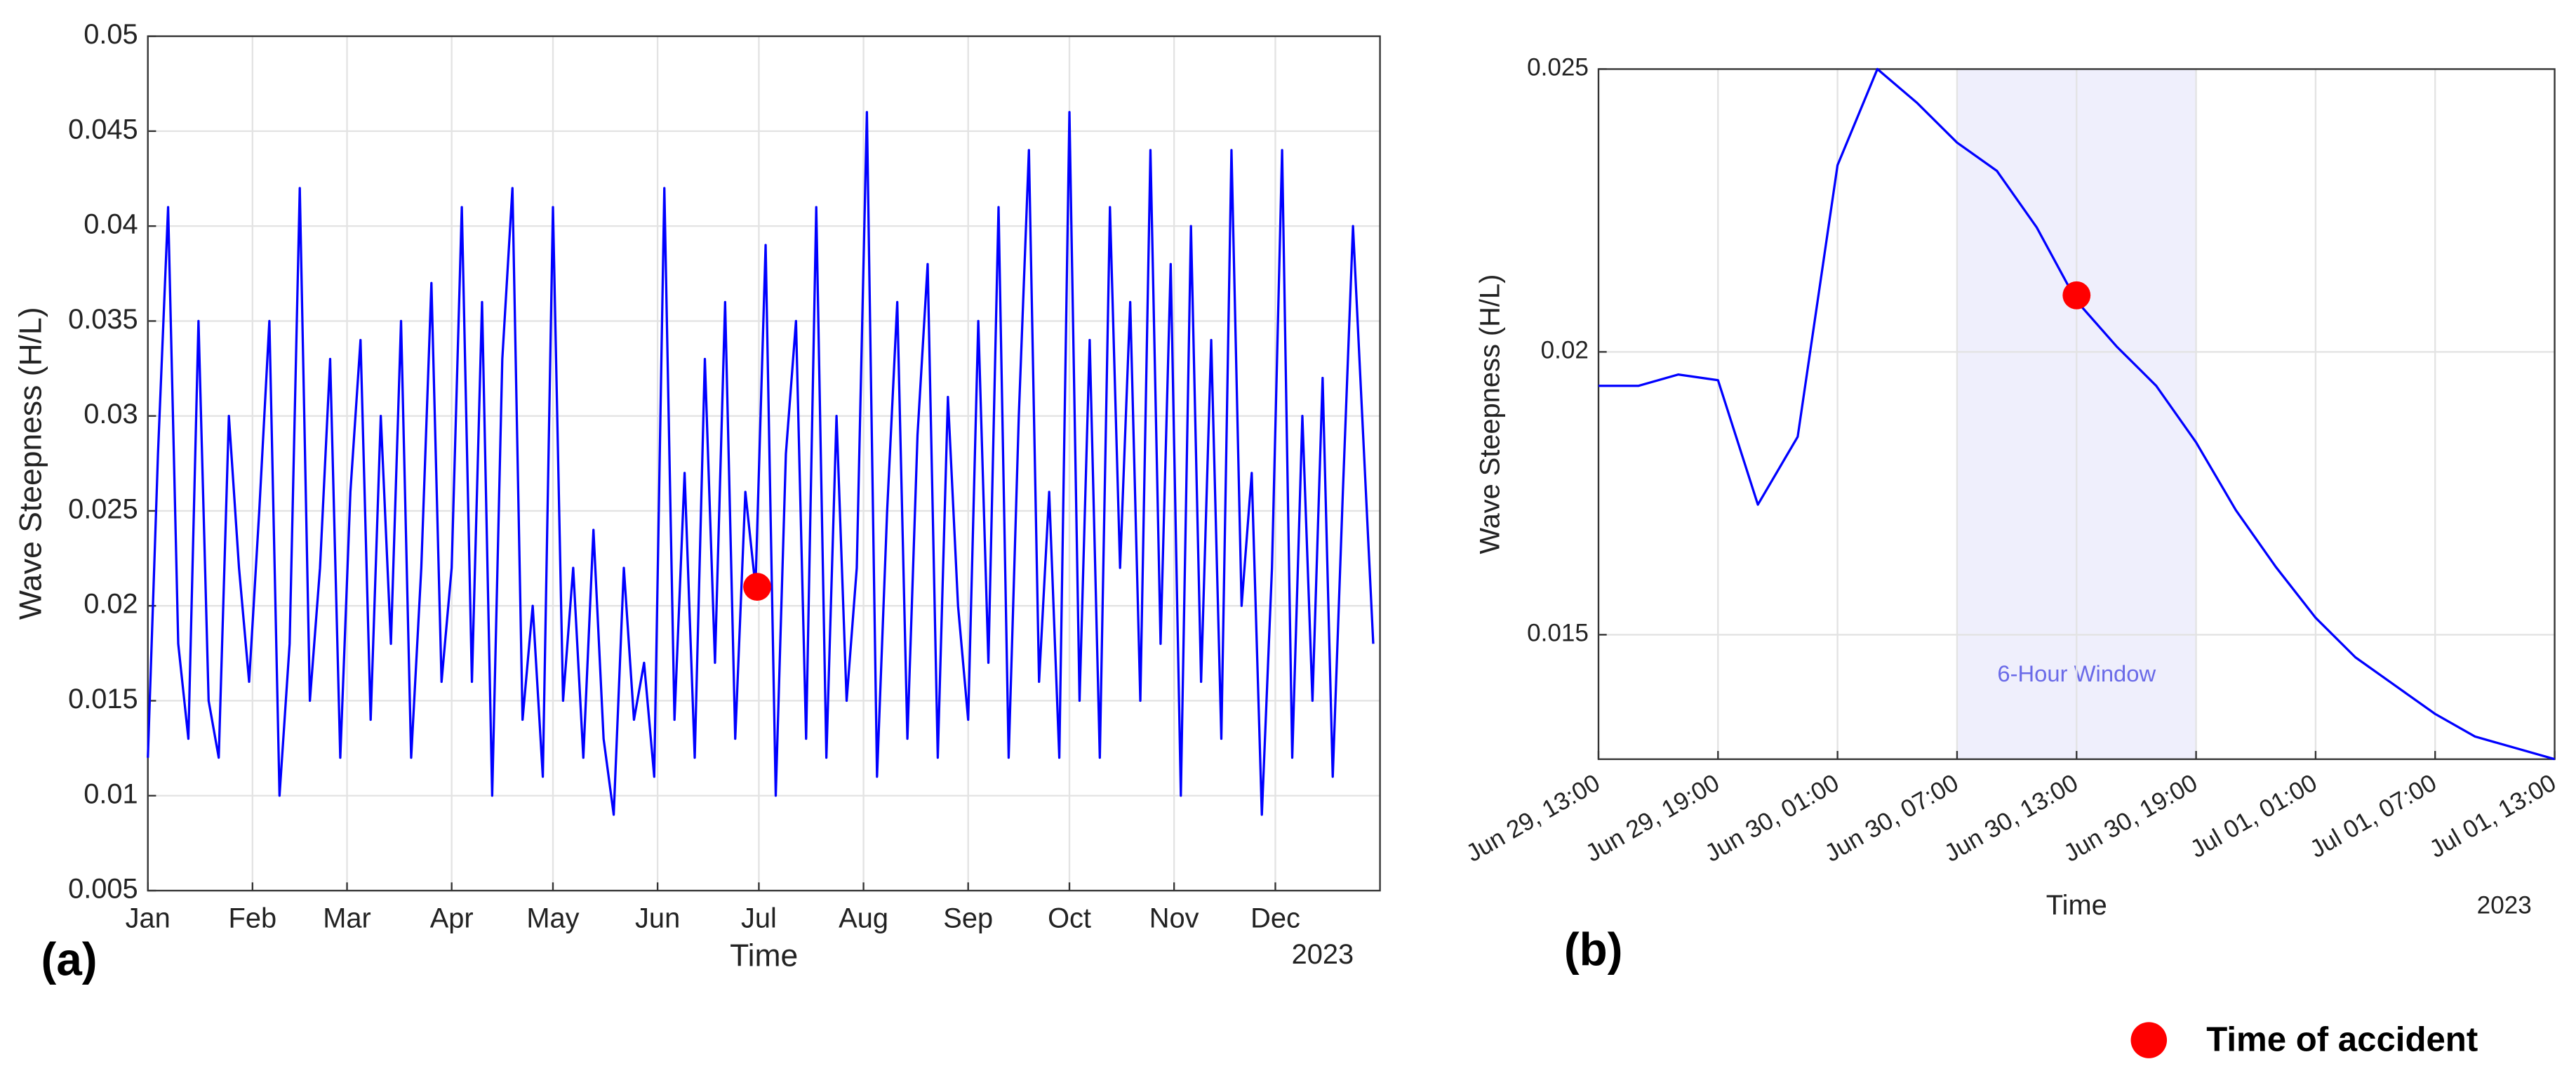  What do you see at coordinates (2254, 816) in the screenshot?
I see `x-tick-label: Jul 01, 01:00` at bounding box center [2254, 816].